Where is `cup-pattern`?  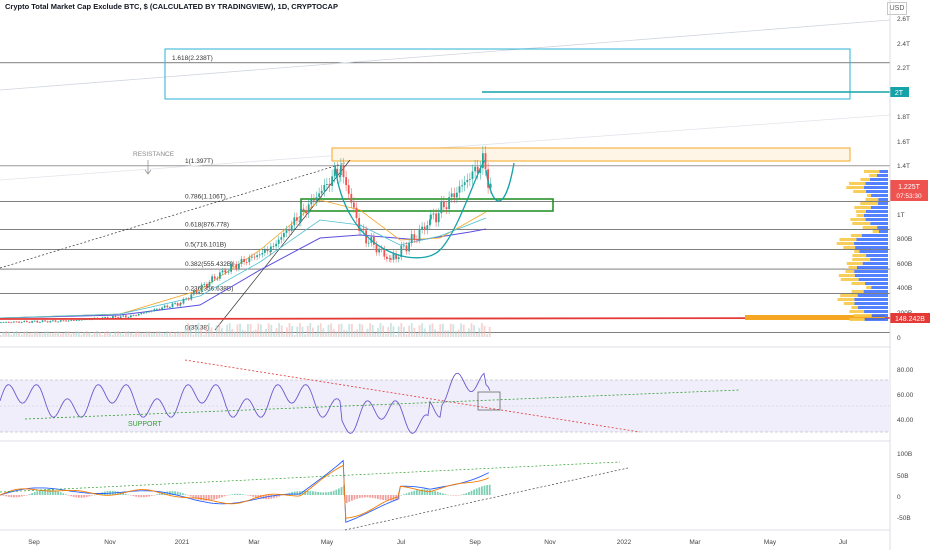
cup-pattern is located at coordinates (410, 209).